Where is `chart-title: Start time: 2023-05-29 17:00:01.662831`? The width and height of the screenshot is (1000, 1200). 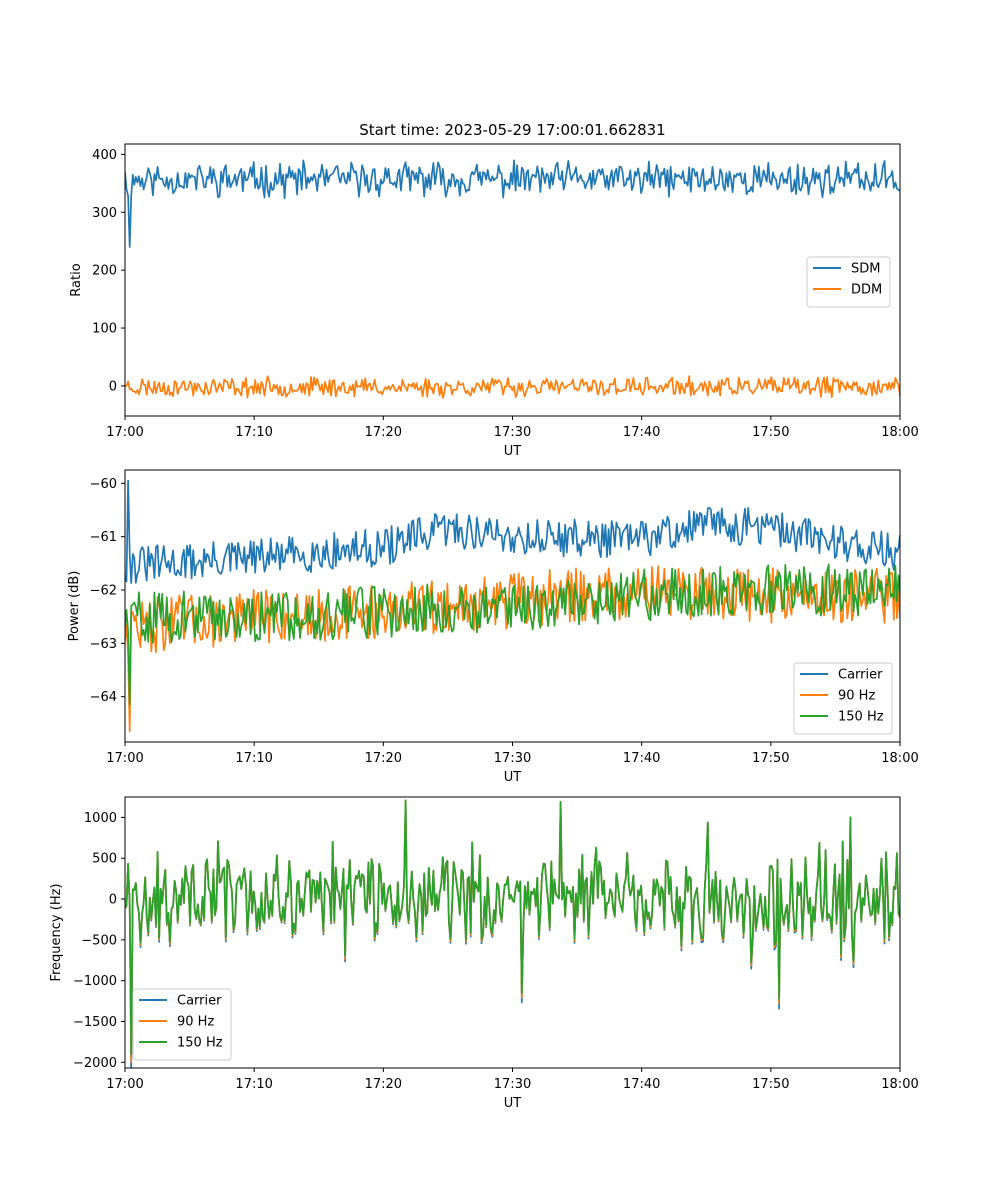
chart-title: Start time: 2023-05-29 17:00:01.662831 is located at coordinates (512, 130).